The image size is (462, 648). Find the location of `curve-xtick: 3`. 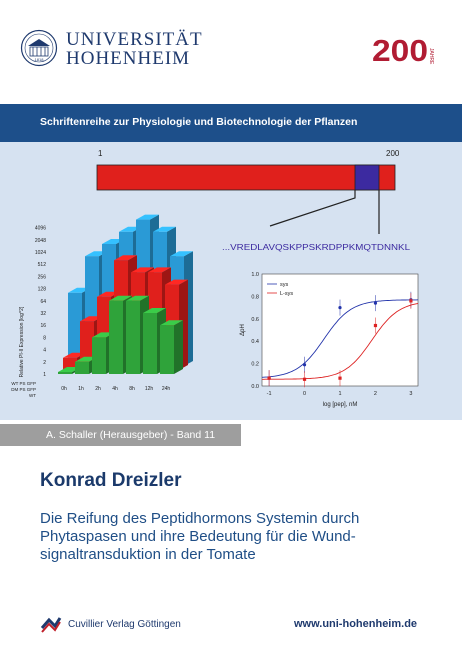

curve-xtick: 3 is located at coordinates (410, 394).